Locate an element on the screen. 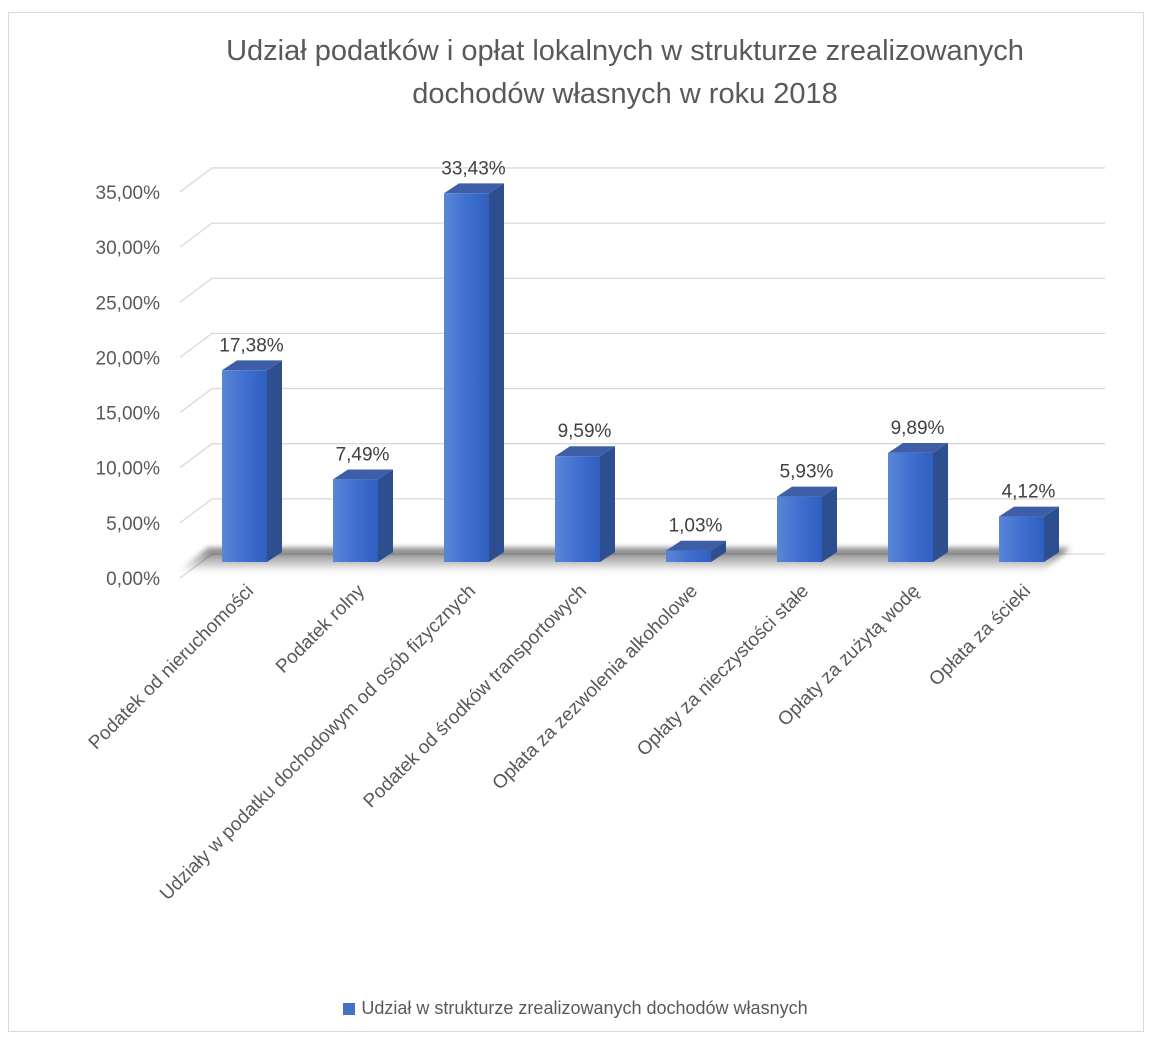 The height and width of the screenshot is (1039, 1151). x-category-label: Podatek rolny is located at coordinates (320, 628).